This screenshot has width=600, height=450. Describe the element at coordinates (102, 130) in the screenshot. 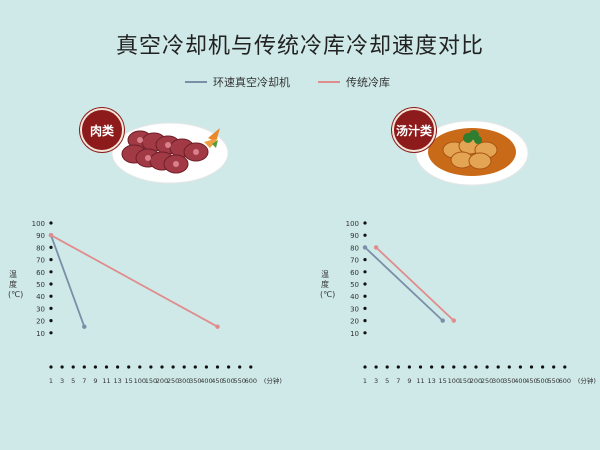

I see `badge-meat: 肉类` at that location.